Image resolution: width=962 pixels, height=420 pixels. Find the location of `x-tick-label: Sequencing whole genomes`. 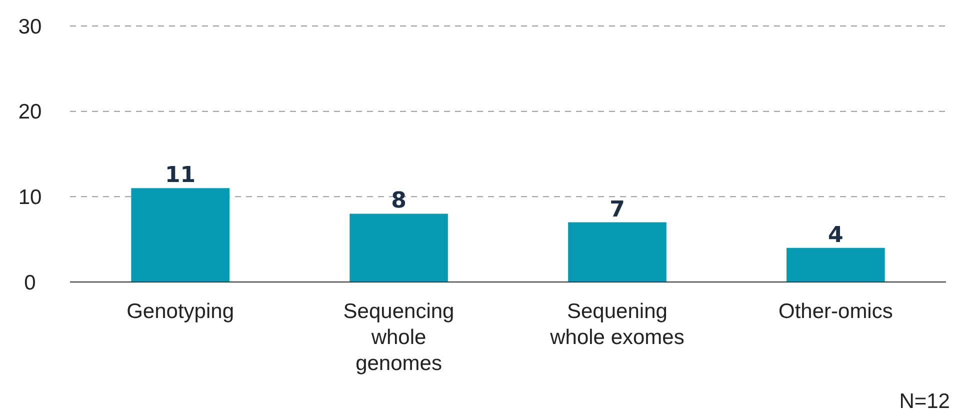

x-tick-label: Sequencing whole genomes is located at coordinates (398, 337).